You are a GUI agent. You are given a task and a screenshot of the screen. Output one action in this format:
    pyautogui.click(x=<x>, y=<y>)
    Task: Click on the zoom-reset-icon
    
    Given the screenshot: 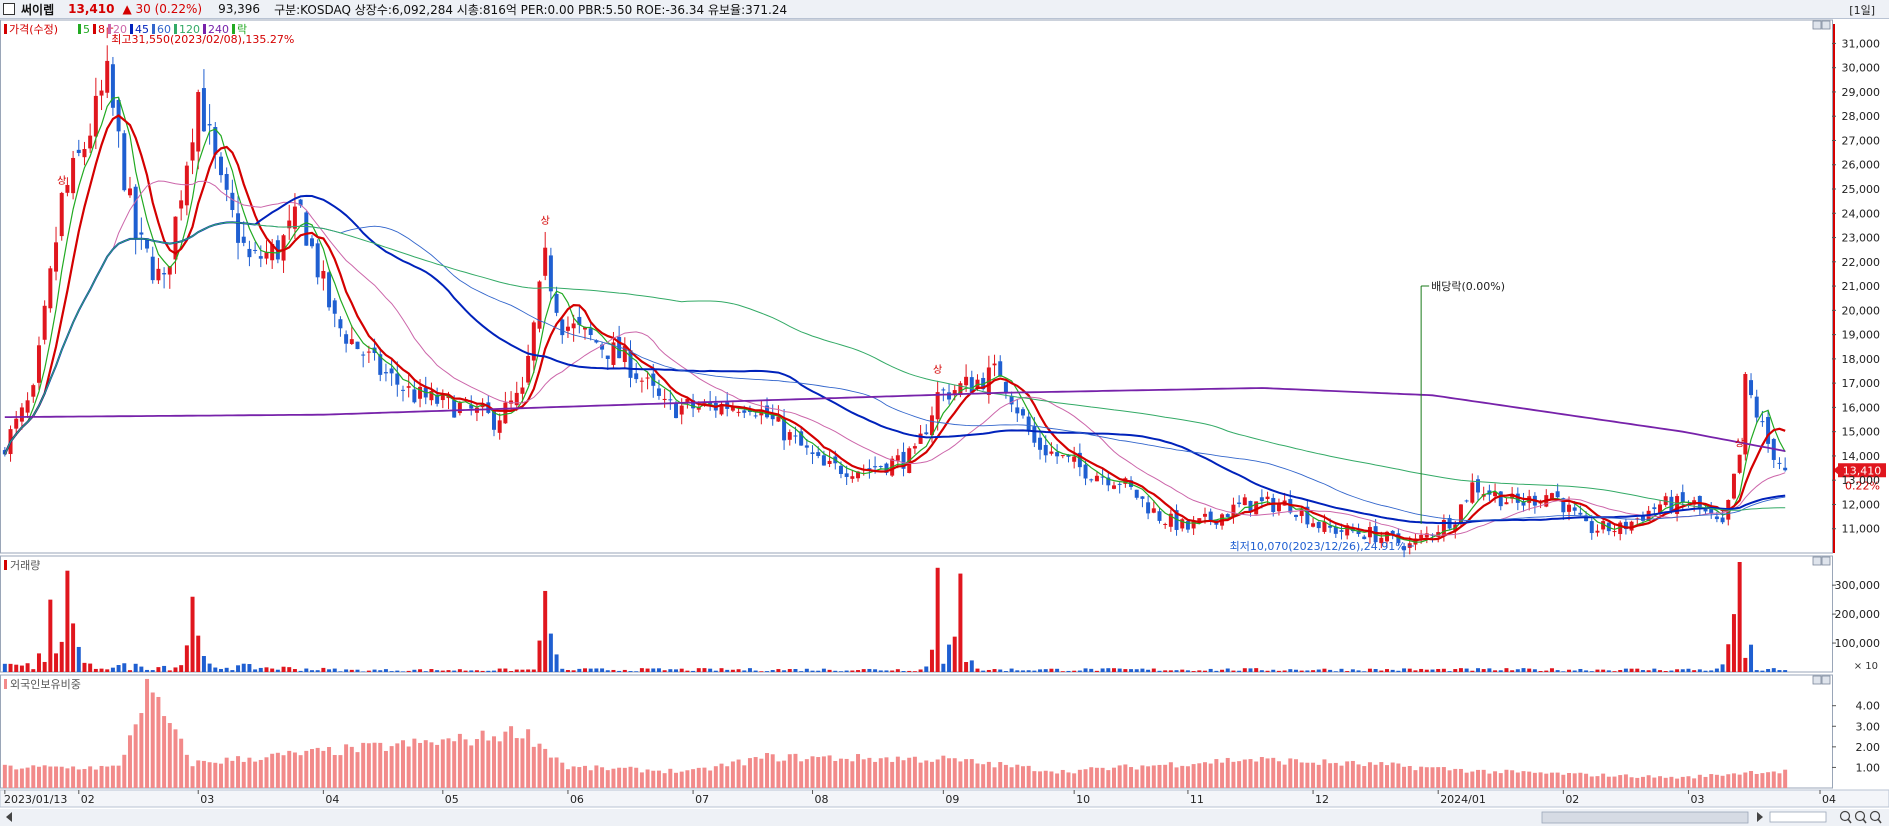 What is the action you would take?
    pyautogui.click(x=1860, y=816)
    